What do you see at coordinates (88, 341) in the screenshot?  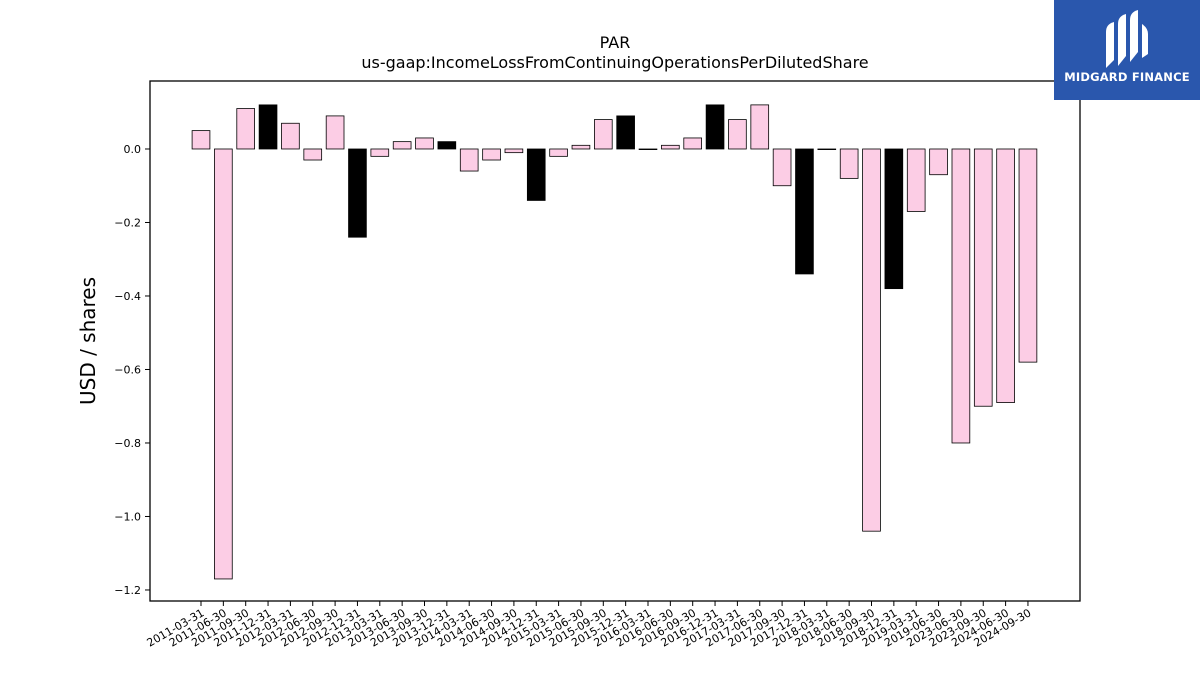 I see `y-axis-label: USD / shares` at bounding box center [88, 341].